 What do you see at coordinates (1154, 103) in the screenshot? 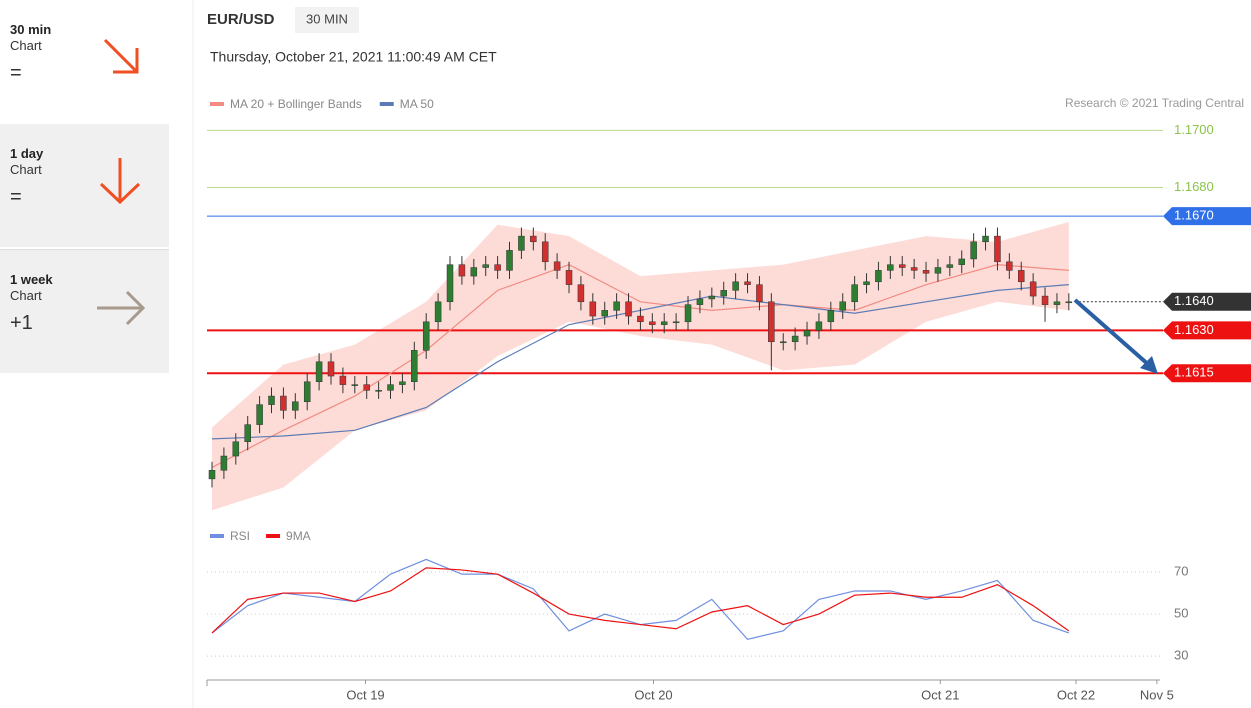
I see `credit: Research © 2021 Trading Central` at bounding box center [1154, 103].